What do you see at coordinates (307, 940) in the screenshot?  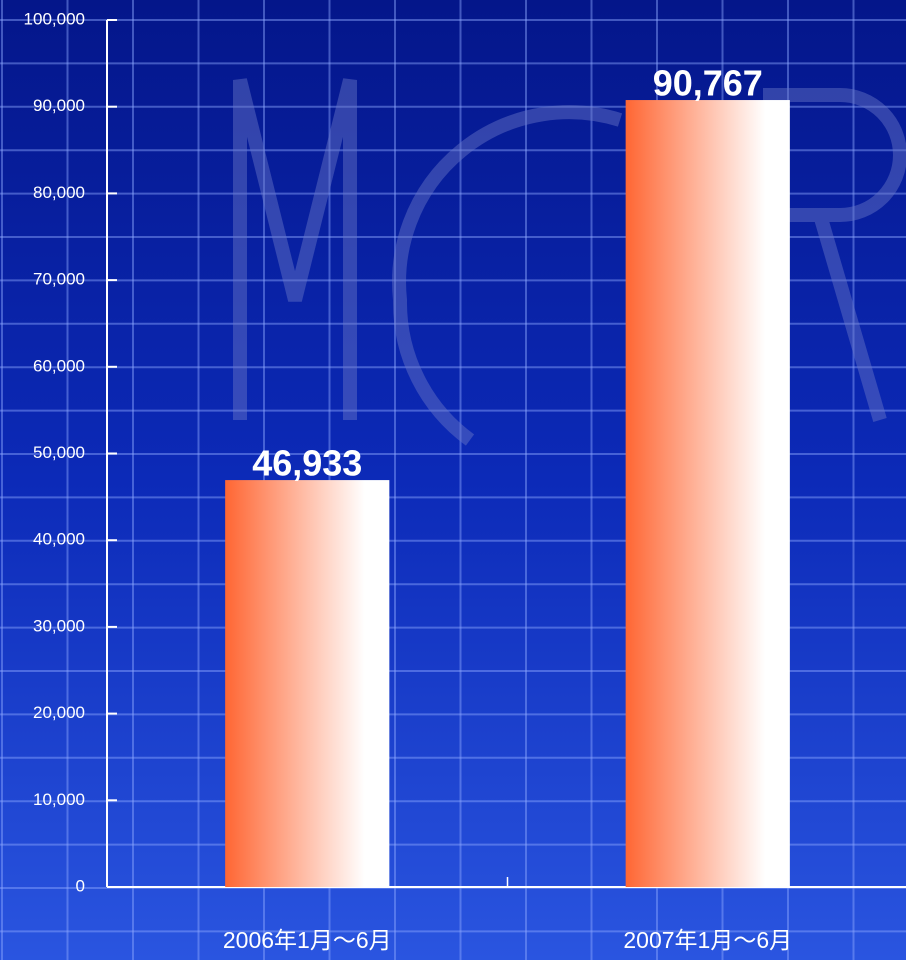 I see `x-tick-label: 2006年1月～6月` at bounding box center [307, 940].